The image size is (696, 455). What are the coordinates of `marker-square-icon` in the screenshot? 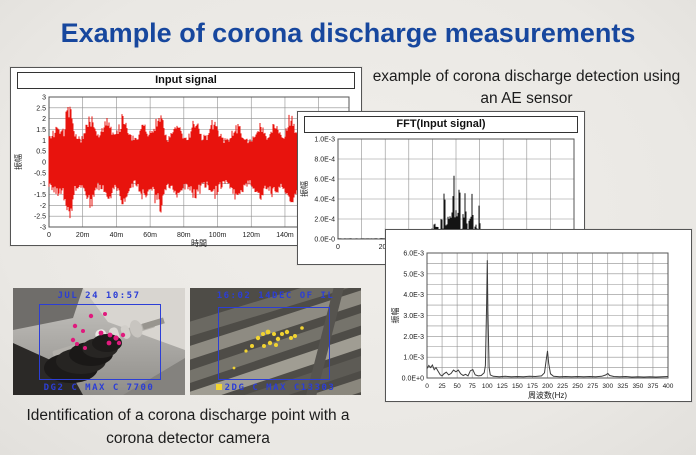 It's located at (218, 387).